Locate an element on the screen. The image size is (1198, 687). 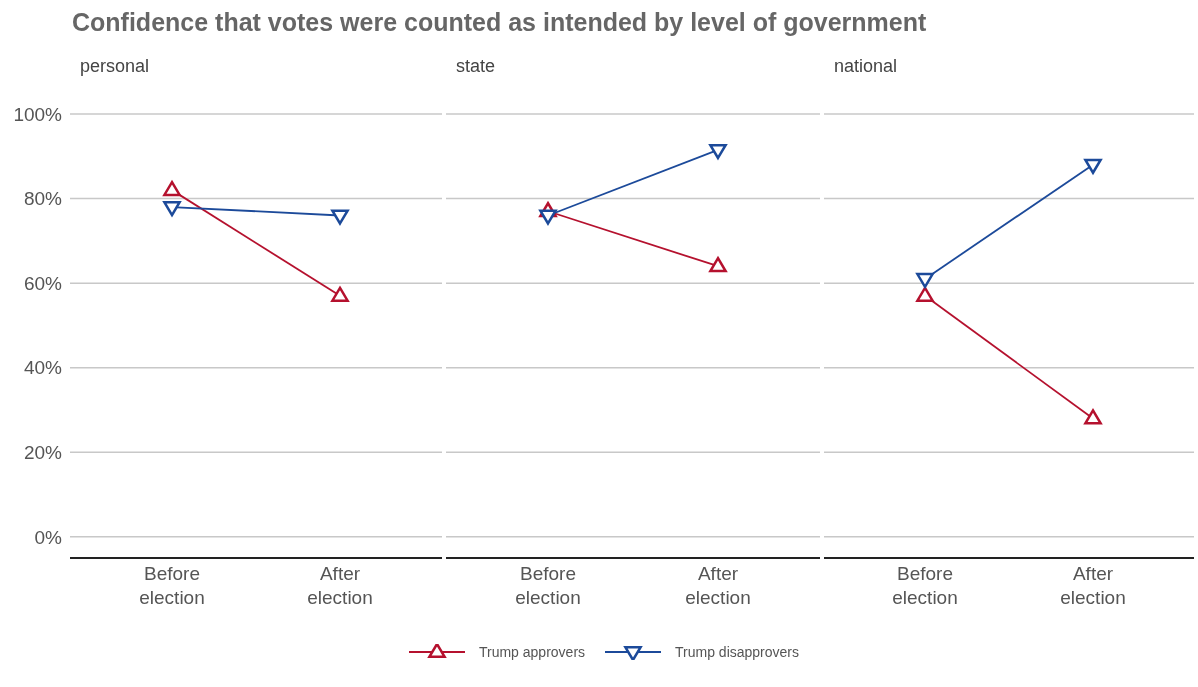
chart-subtitle: national is located at coordinates (866, 66).